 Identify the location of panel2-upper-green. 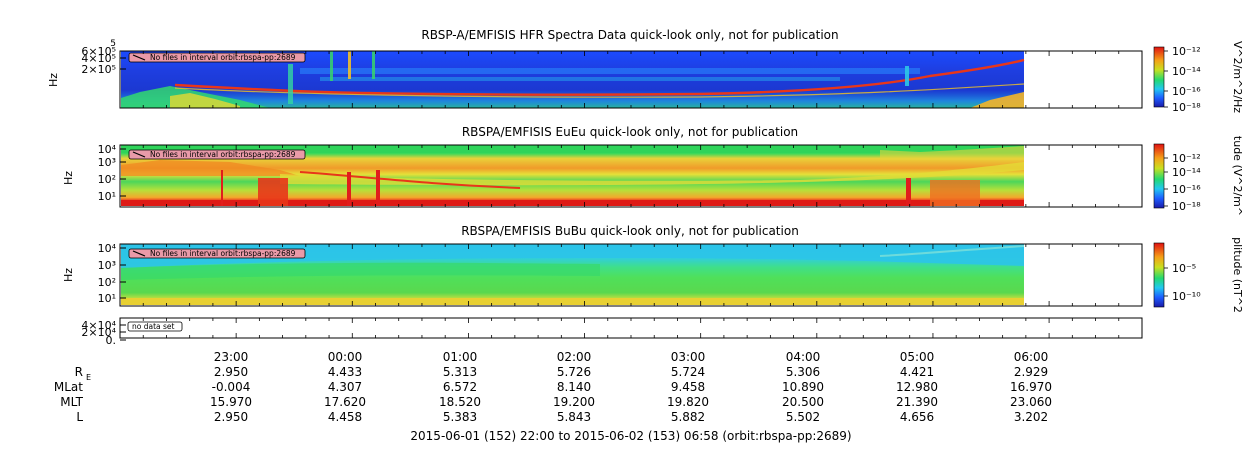
(572, 149).